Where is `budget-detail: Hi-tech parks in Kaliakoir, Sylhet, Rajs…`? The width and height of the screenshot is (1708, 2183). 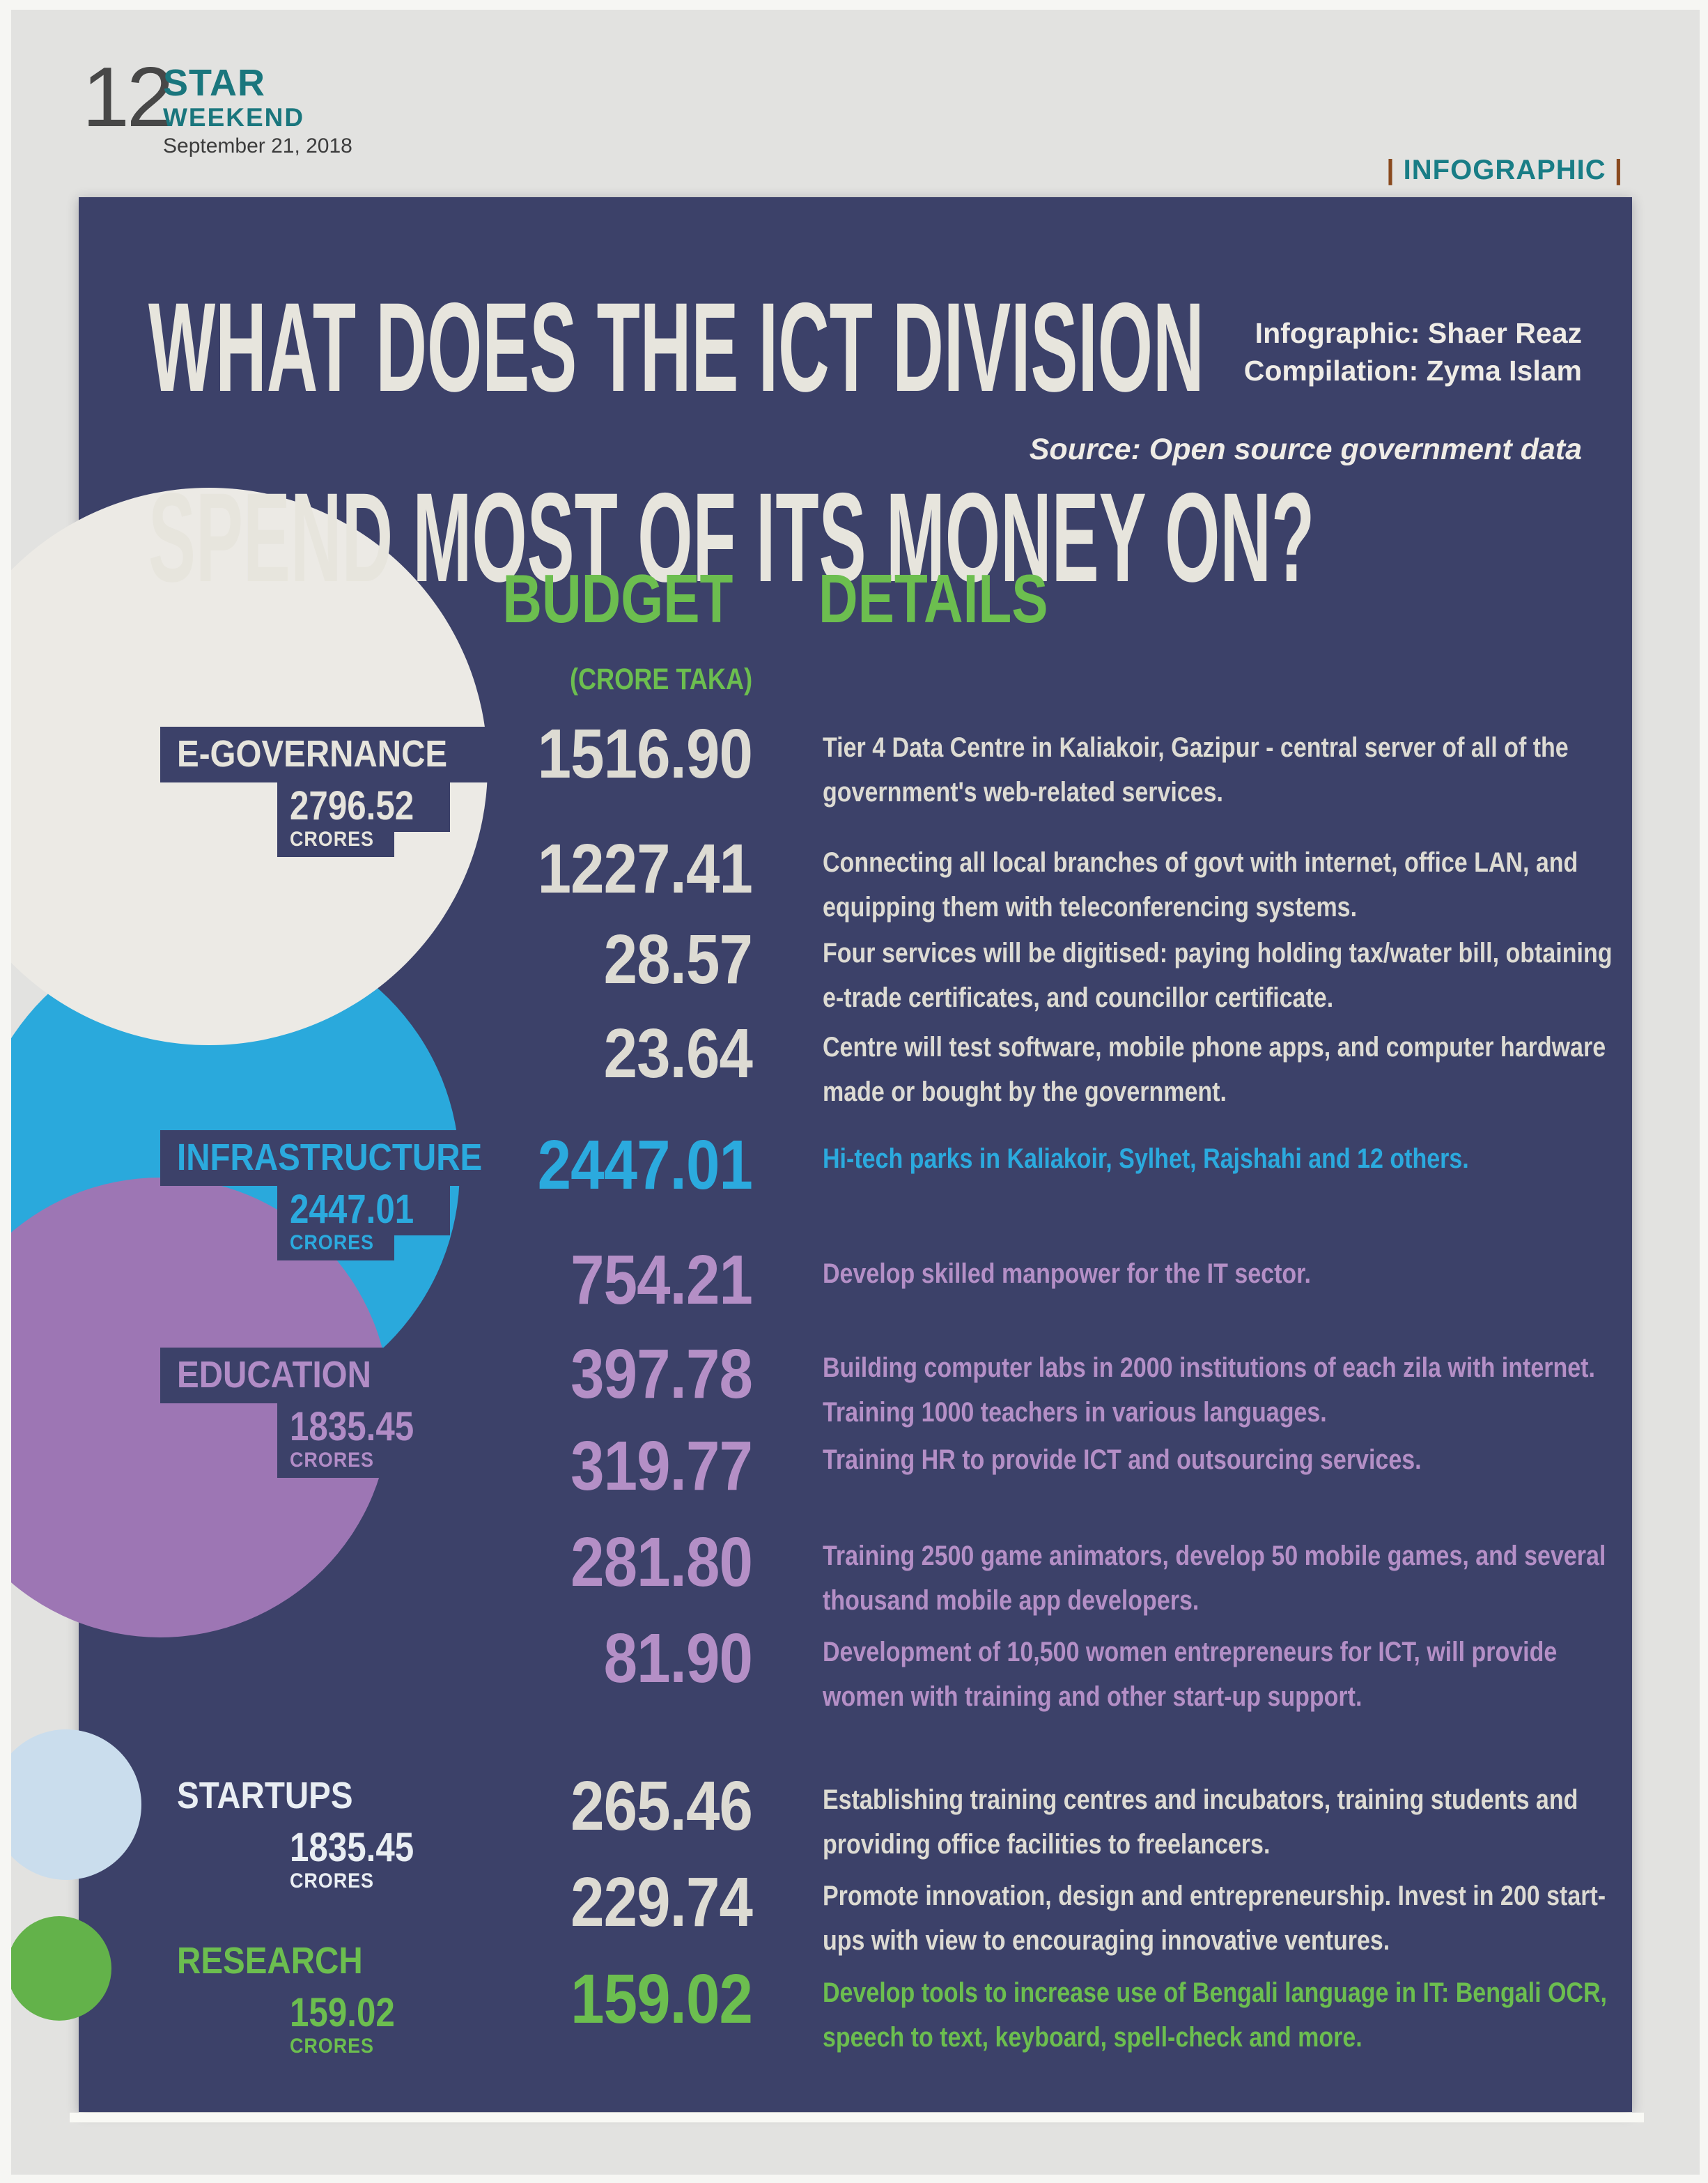 budget-detail: Hi-tech parks in Kaliakoir, Sylhet, Rajs… is located at coordinates (1146, 1158).